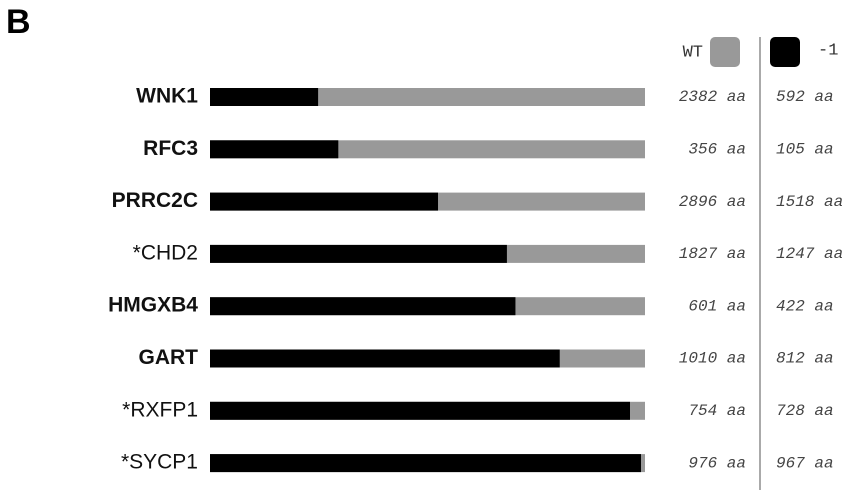 Image resolution: width=855 pixels, height=496 pixels. What do you see at coordinates (805, 463) in the screenshot?
I see `minus1-length: 967 aa` at bounding box center [805, 463].